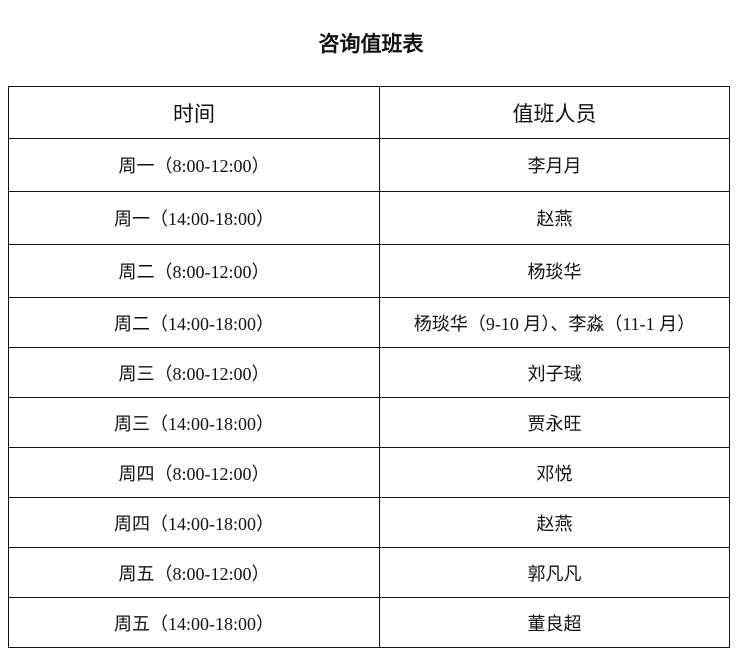 Image resolution: width=742 pixels, height=652 pixels. Describe the element at coordinates (554, 622) in the screenshot. I see `staff-cell: 董良超` at that location.